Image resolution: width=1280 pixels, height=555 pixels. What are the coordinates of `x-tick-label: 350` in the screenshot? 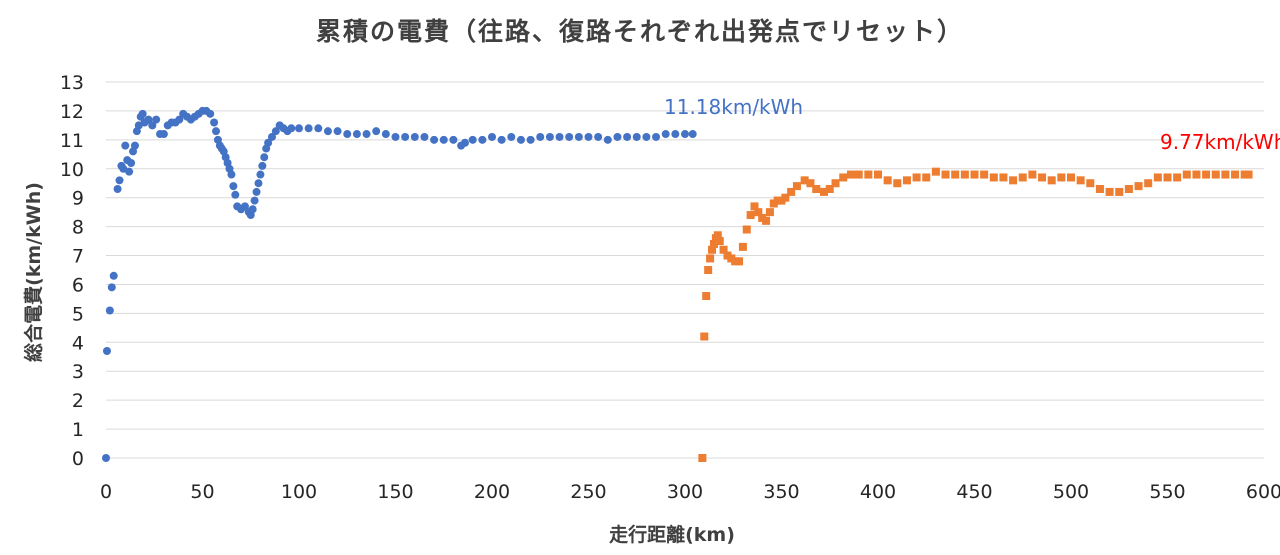 It's located at (781, 492).